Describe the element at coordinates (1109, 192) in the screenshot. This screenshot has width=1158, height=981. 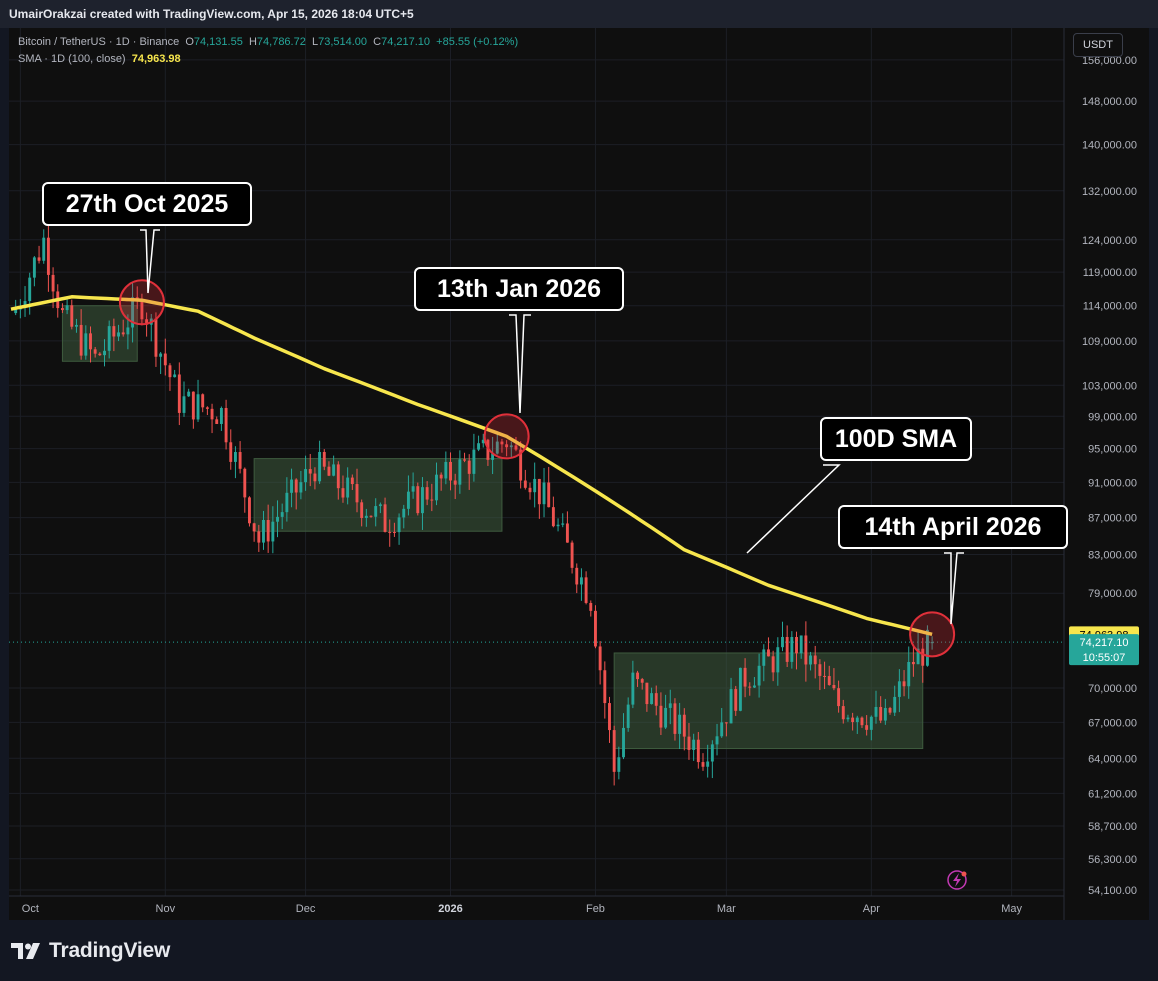
I see `y-tick-label: 132,000.00` at that location.